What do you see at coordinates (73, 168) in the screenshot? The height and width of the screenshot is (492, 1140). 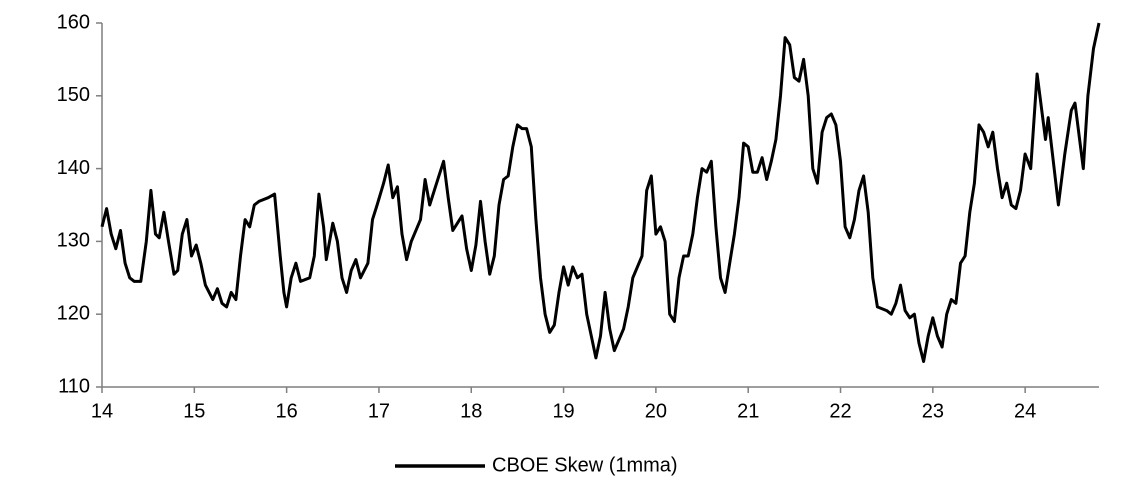 I see `y-tick-label: 140` at bounding box center [73, 168].